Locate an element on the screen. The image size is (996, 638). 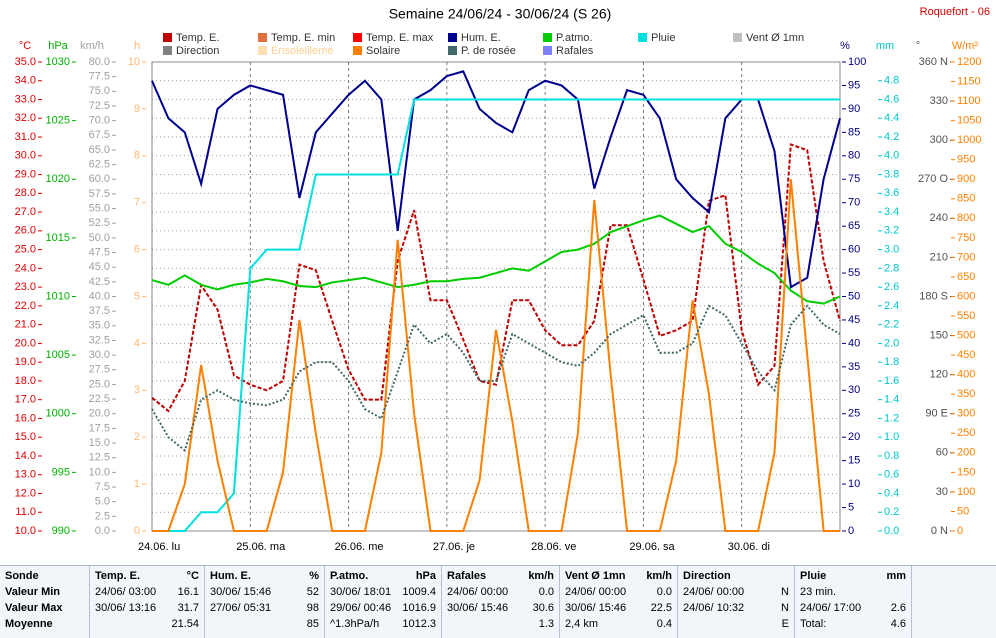
y-tick-label: 18.0 is located at coordinates (25, 381).